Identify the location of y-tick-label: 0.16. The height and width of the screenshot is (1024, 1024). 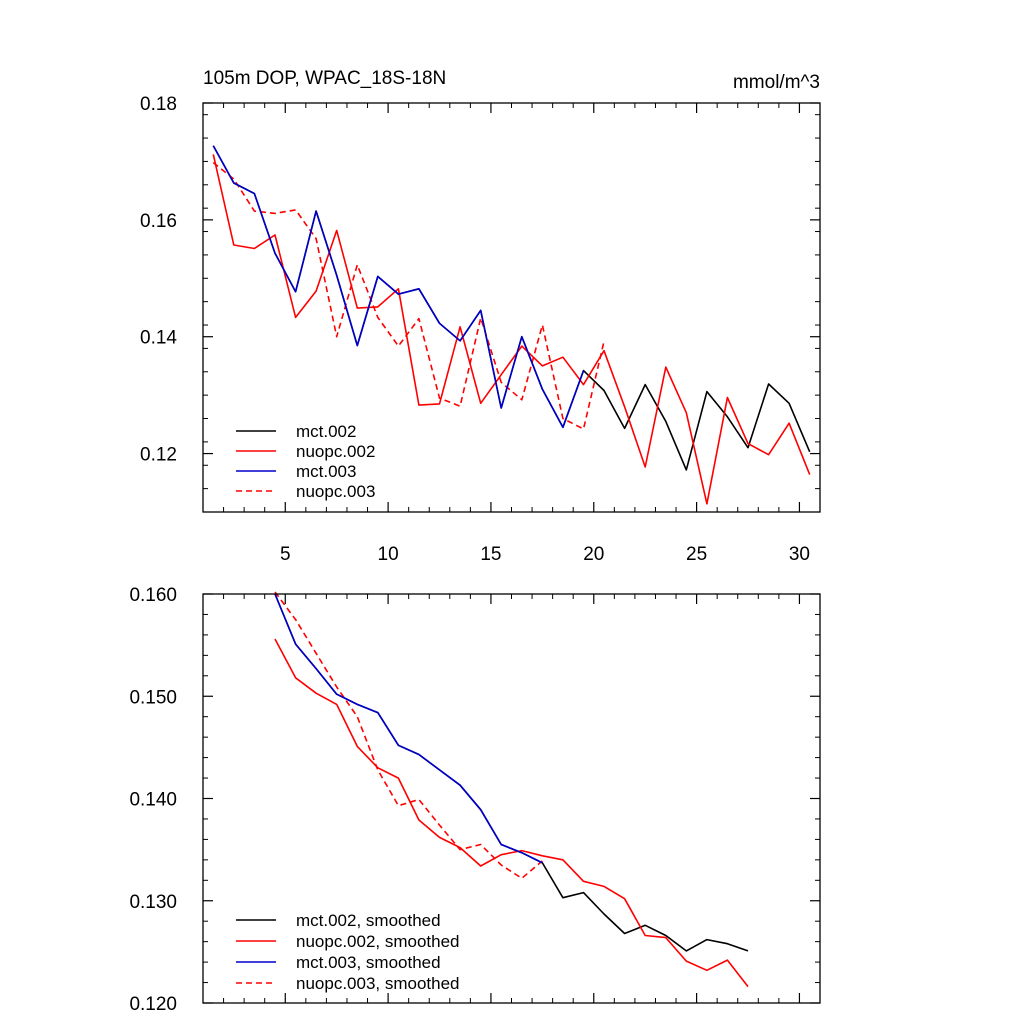
(158, 221).